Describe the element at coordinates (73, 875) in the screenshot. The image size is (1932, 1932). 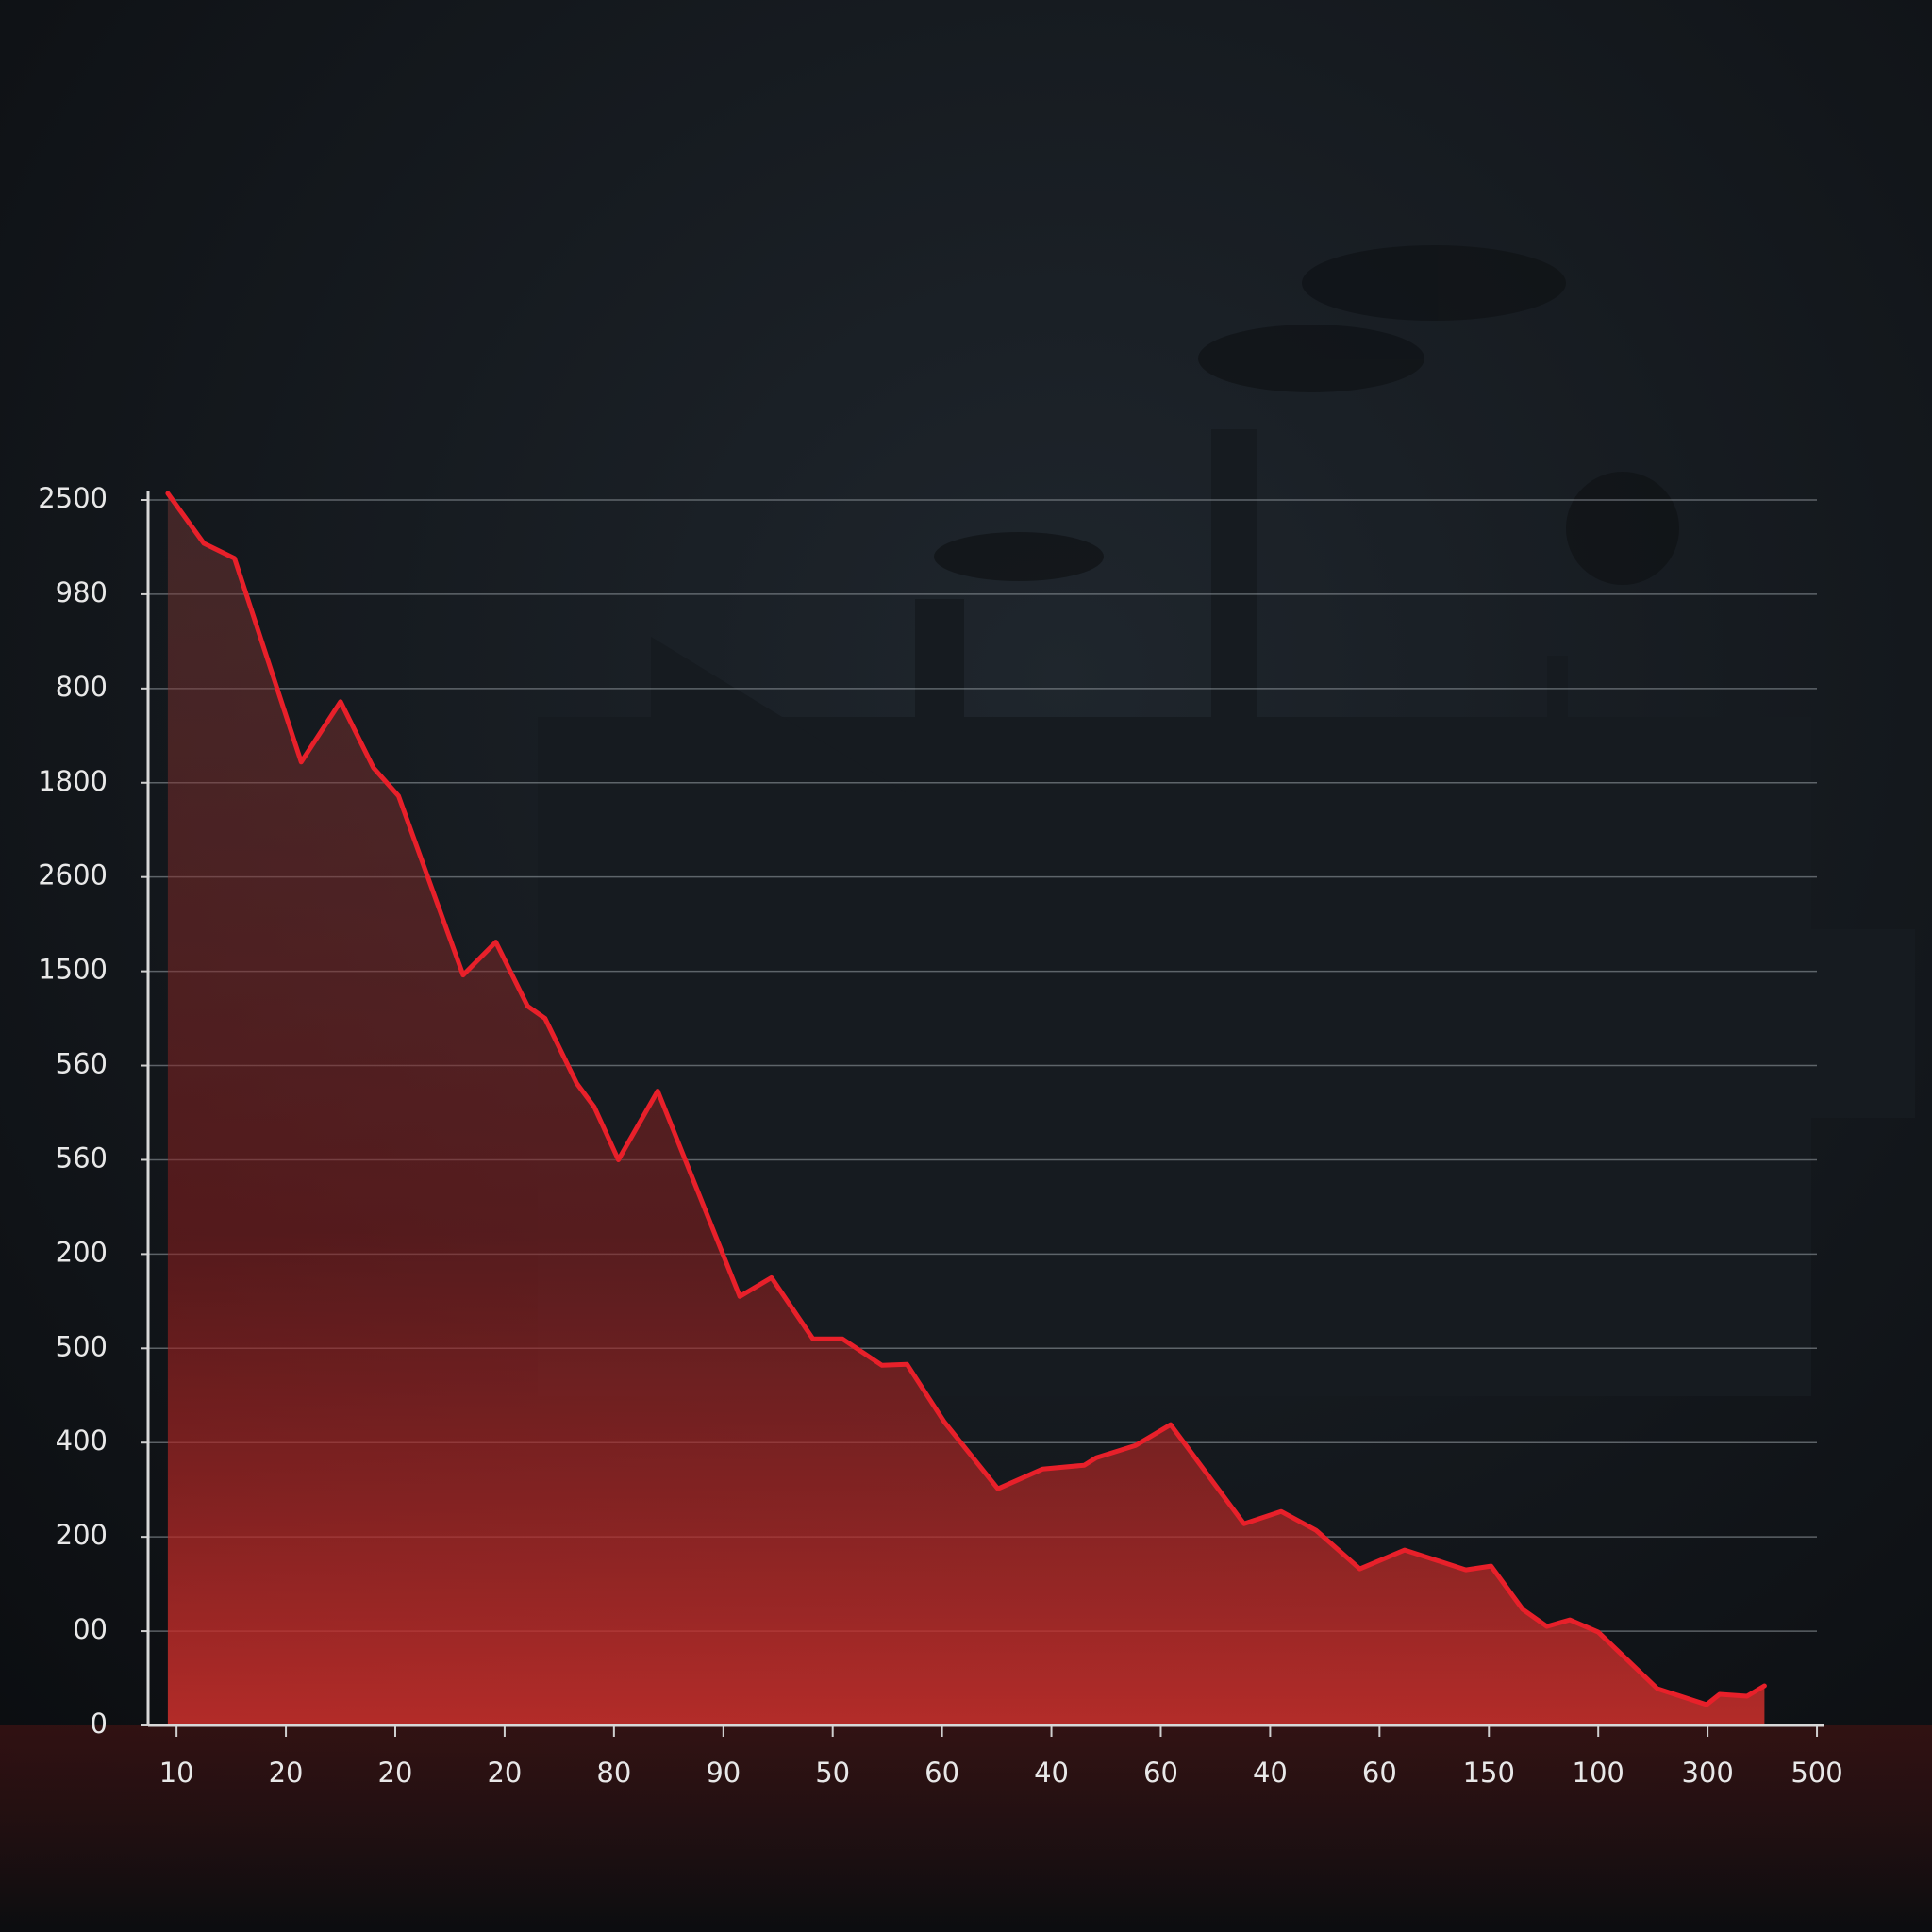
I see `y-tick-label: 2600` at that location.